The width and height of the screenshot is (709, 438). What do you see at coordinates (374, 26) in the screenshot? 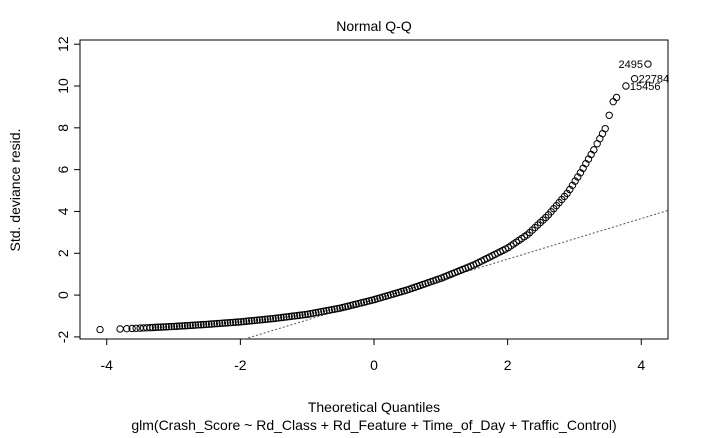
I see `chart-title: Normal Q-Q` at bounding box center [374, 26].